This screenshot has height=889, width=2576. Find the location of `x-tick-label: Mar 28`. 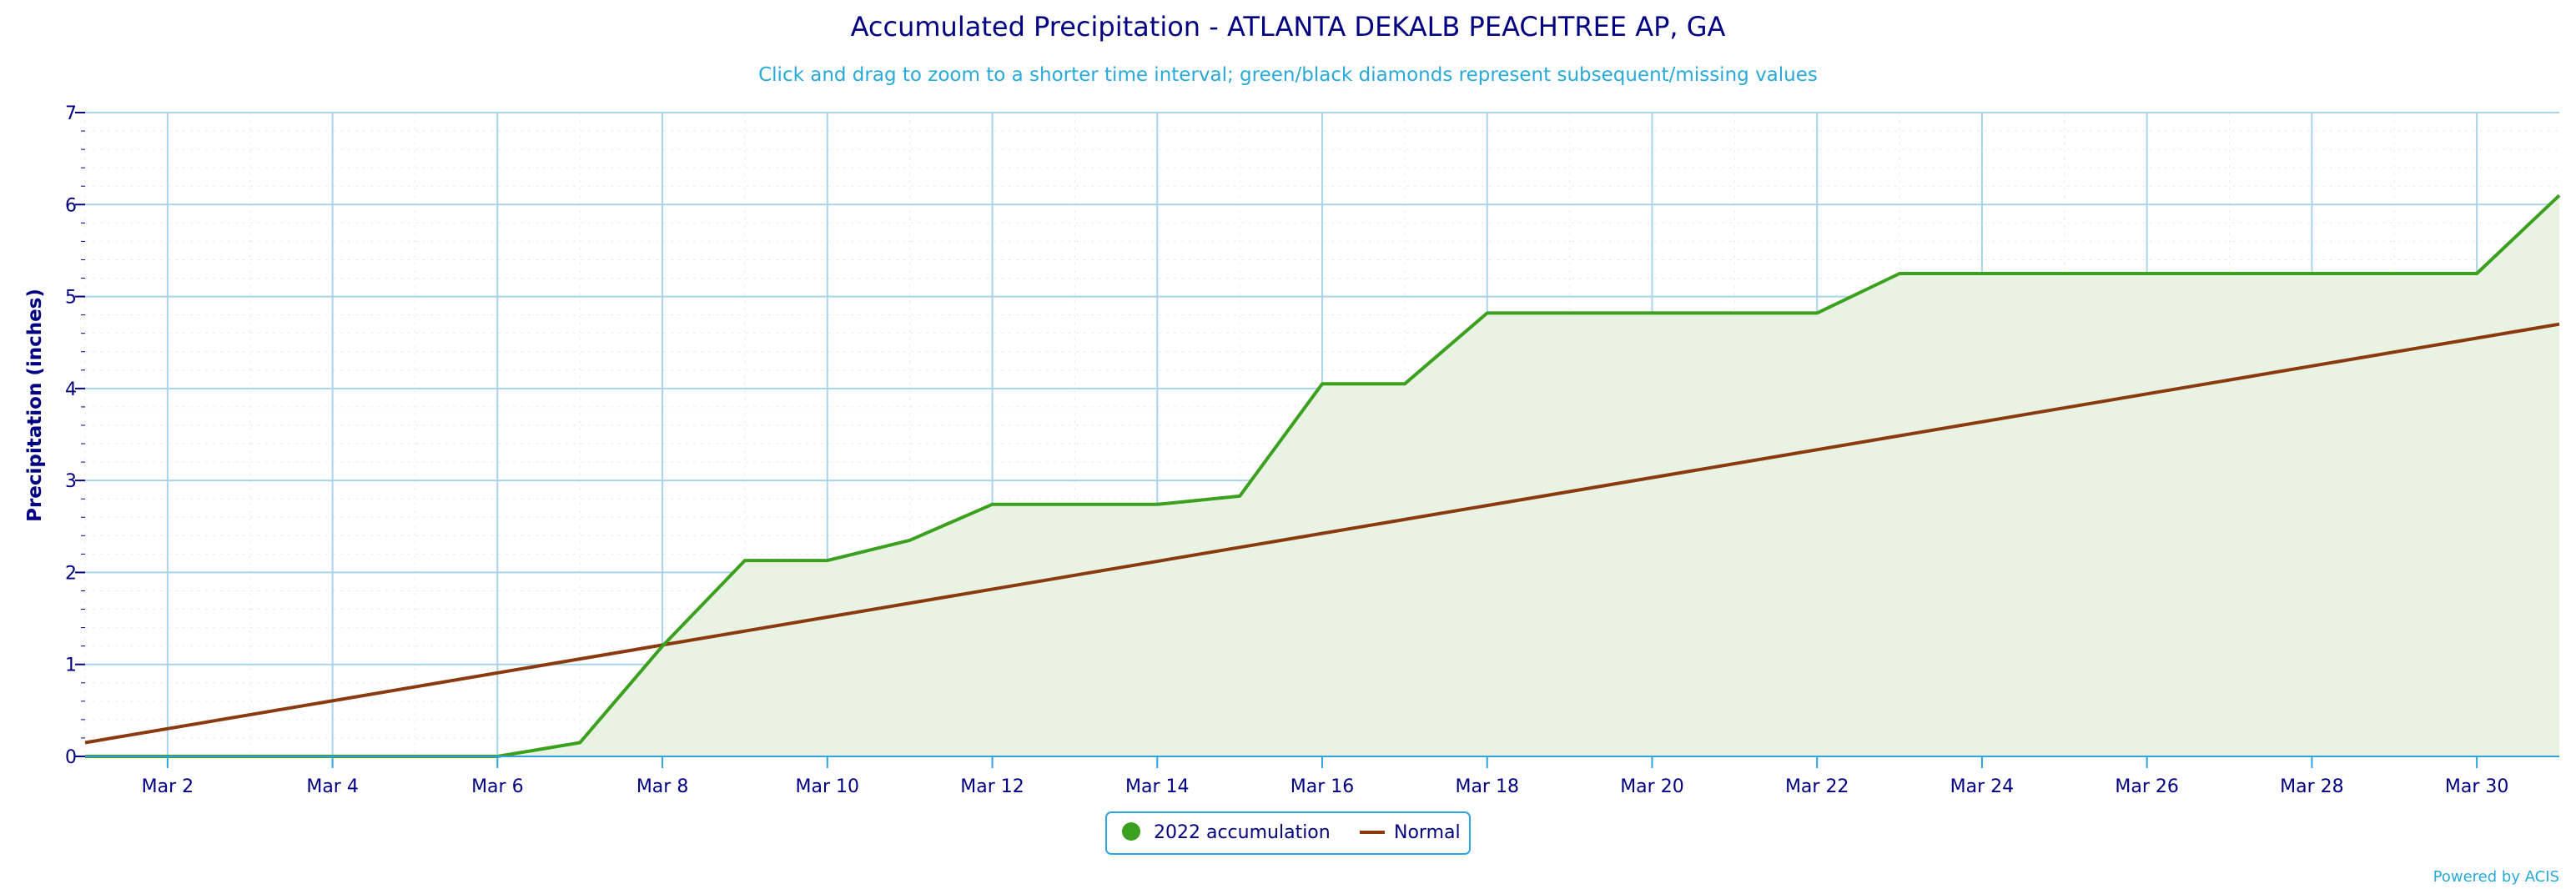

x-tick-label: Mar 28 is located at coordinates (2312, 786).